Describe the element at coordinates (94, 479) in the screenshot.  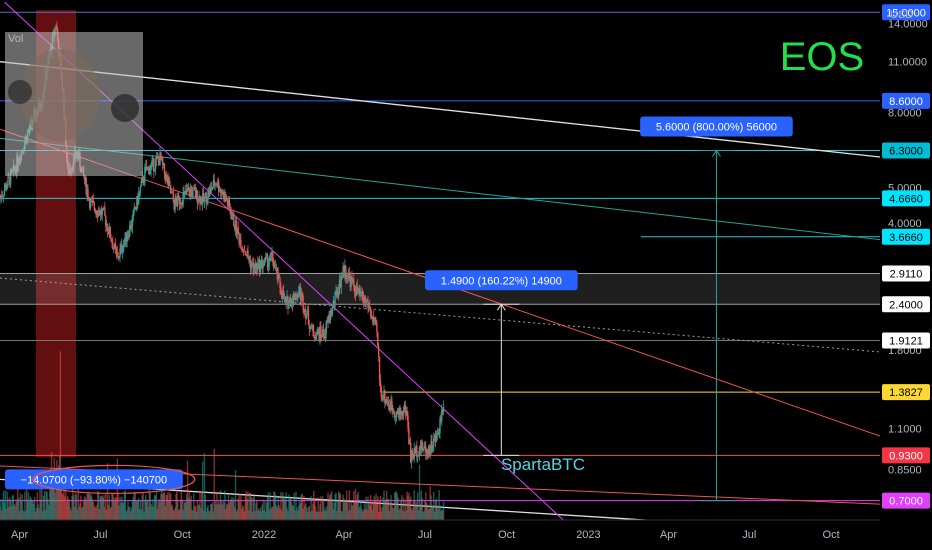
I see `measure-label-box` at that location.